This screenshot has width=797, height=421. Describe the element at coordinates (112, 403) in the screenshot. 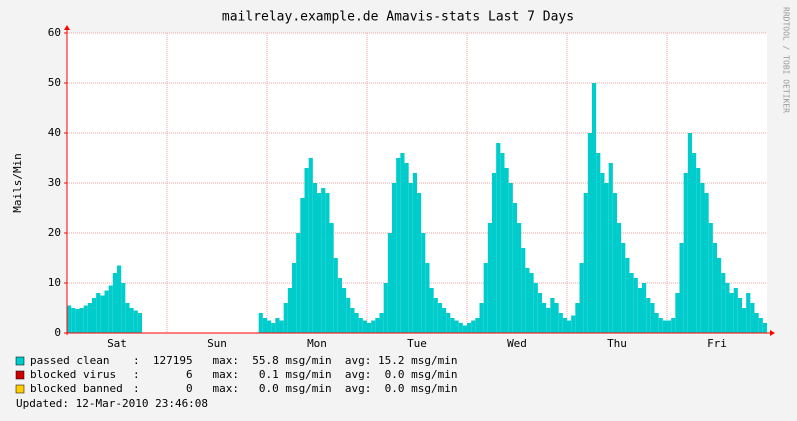

I see `updated: Updated: 12-Mar-2010 23:46:08` at that location.